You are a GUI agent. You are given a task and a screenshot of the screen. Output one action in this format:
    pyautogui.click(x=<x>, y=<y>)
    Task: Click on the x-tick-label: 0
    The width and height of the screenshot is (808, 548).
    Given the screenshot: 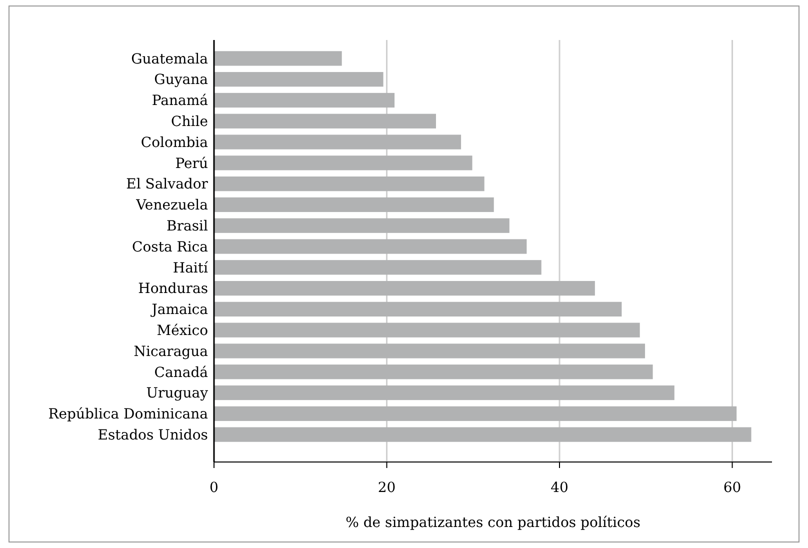 What is the action you would take?
    pyautogui.click(x=214, y=488)
    